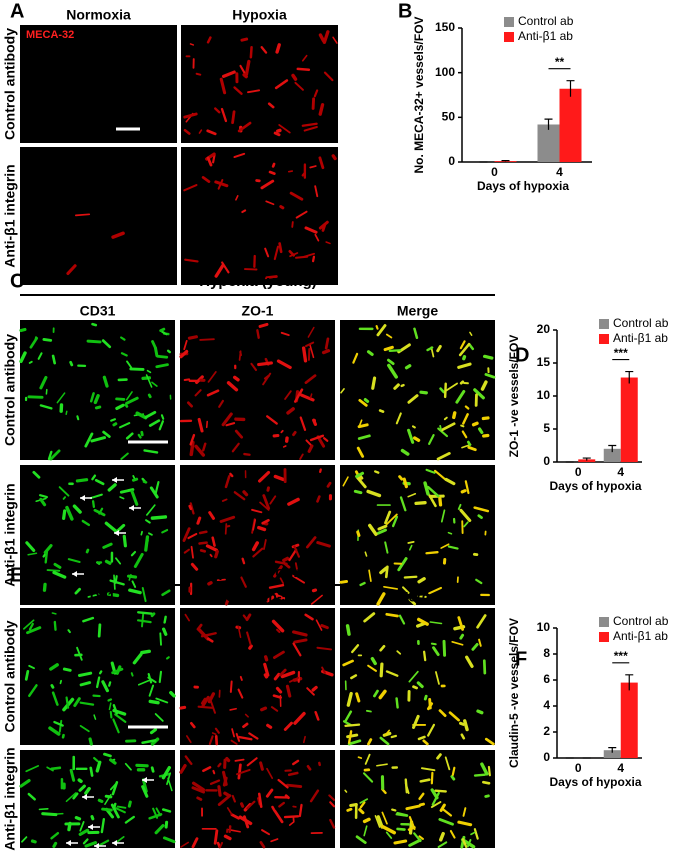 The width and height of the screenshot is (685, 851). I want to click on legend-label: Anti-β1 ab, so click(640, 338).